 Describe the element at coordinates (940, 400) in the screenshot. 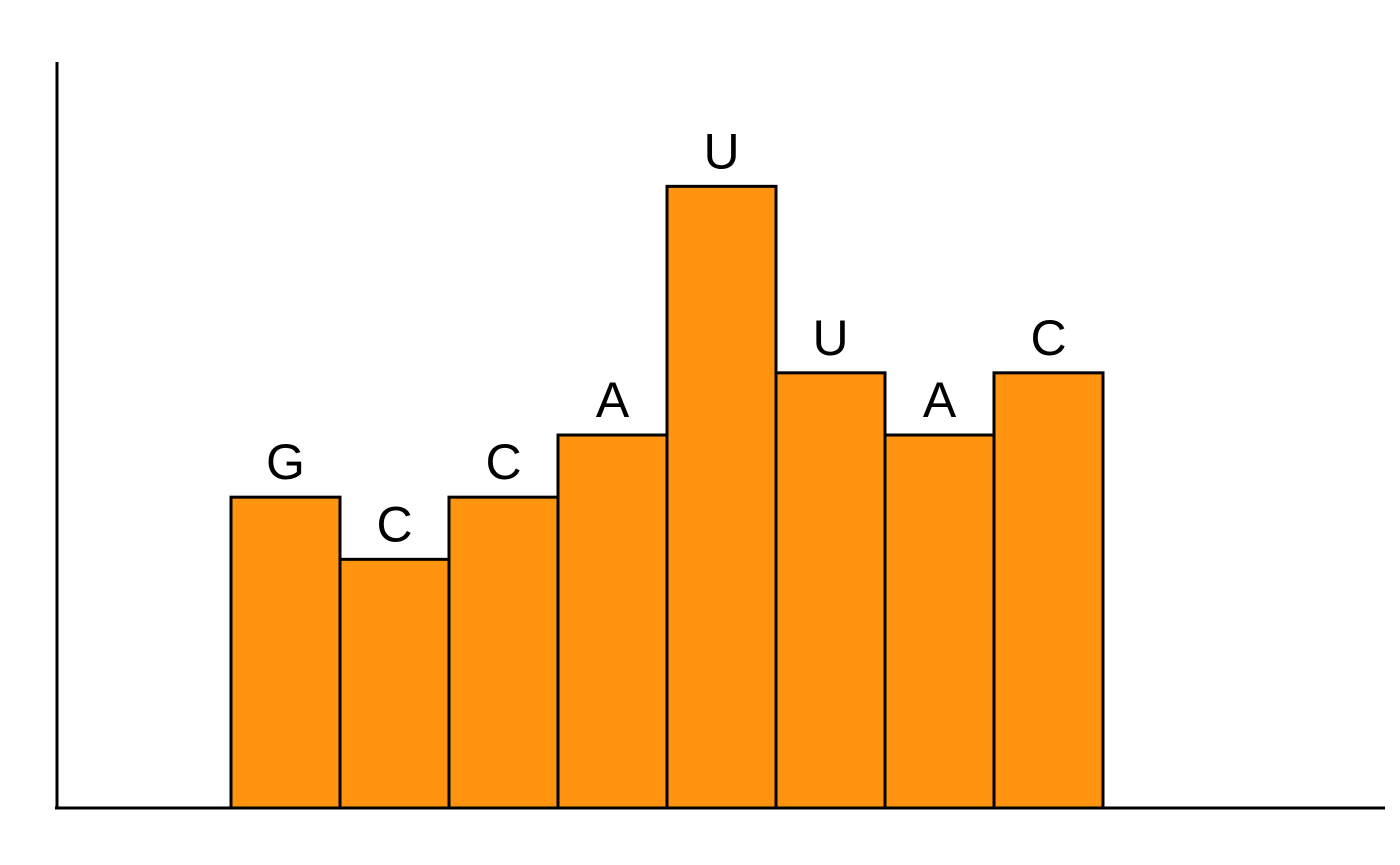

I see `bar-label-7: A` at that location.